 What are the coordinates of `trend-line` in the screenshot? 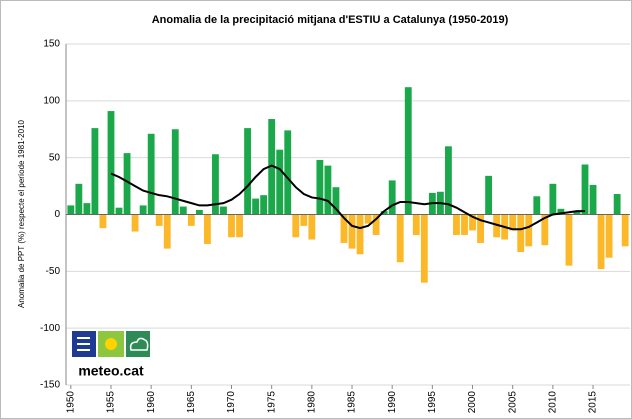 It's located at (348, 197).